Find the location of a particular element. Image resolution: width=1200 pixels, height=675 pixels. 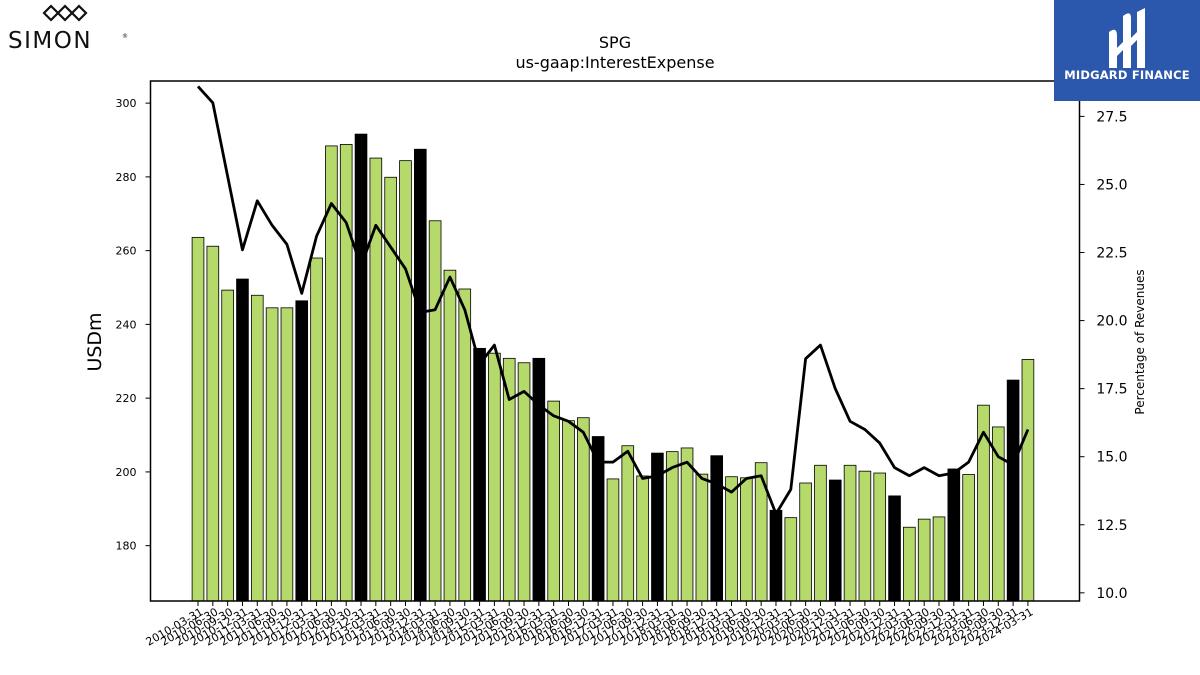

registered-mark: ® is located at coordinates (125, 36).